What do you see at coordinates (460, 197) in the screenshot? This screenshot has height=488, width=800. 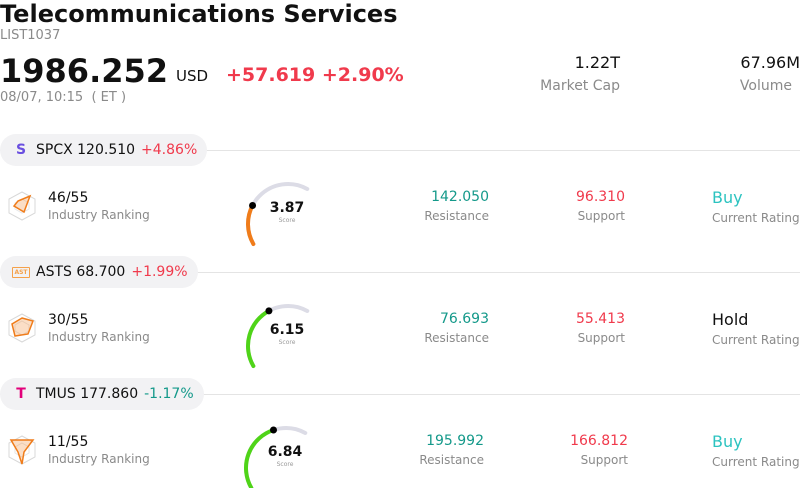 I see `resistance-value: 142.050` at bounding box center [460, 197].